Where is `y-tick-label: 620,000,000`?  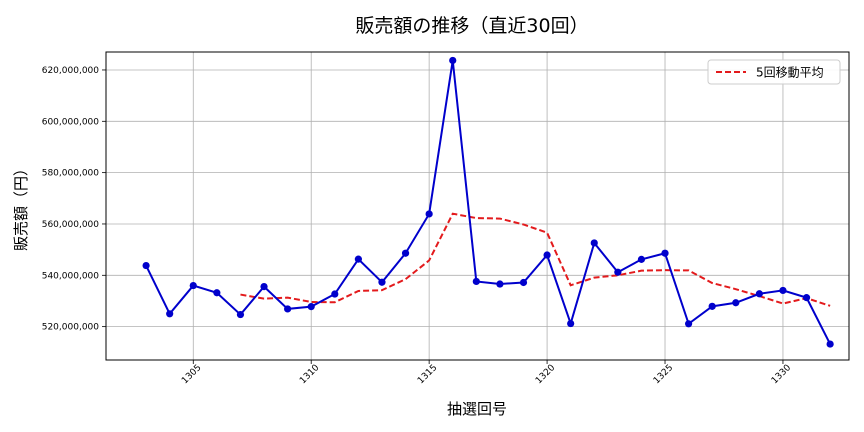 y-tick-label: 620,000,000 is located at coordinates (71, 71).